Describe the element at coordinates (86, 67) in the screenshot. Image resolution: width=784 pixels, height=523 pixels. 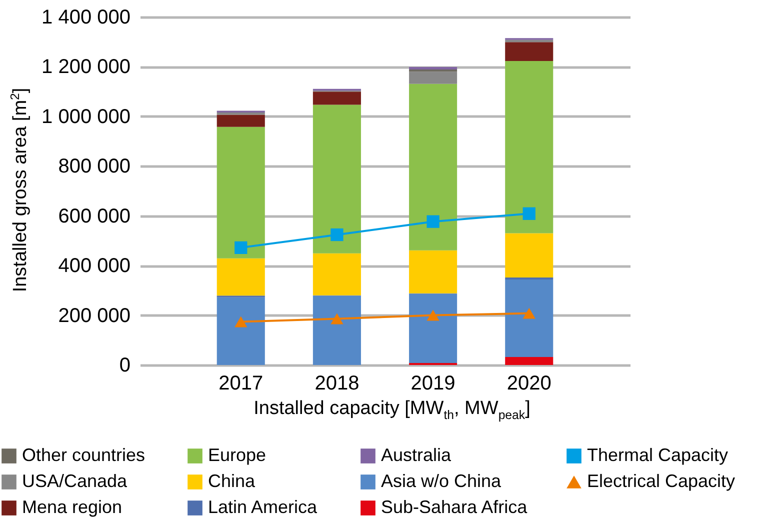
I see `y-tick-label: 1 200 000` at that location.